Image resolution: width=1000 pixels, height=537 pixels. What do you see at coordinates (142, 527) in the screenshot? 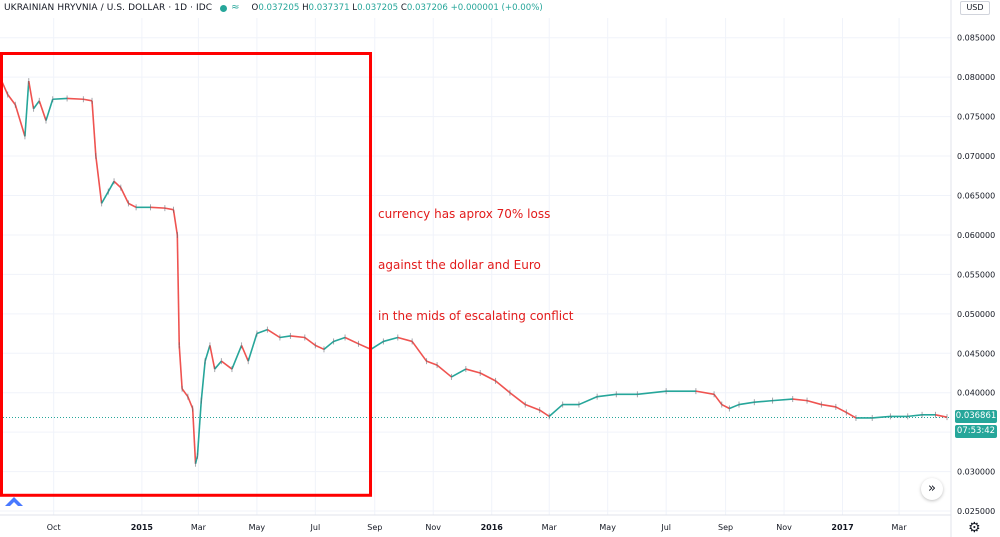
I see `x-tick-label: 2015` at bounding box center [142, 527].